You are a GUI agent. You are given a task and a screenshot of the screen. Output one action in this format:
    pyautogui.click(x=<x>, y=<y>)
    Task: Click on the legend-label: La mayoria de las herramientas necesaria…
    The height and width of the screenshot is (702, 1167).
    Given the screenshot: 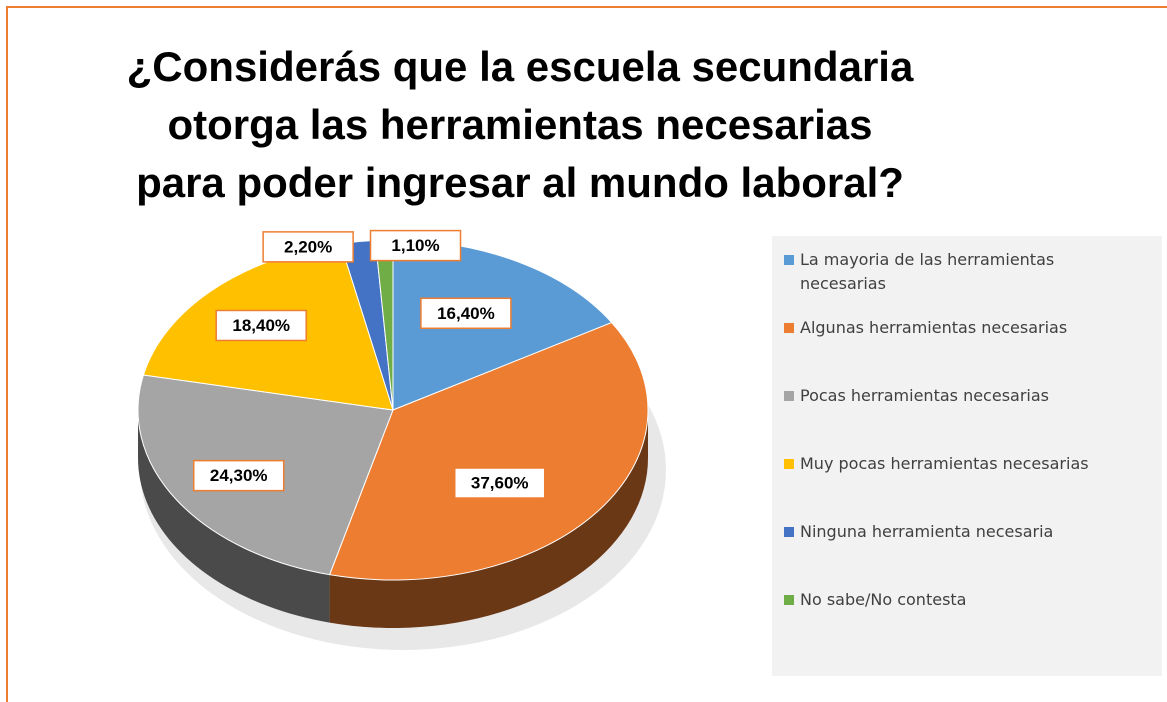 What is the action you would take?
    pyautogui.click(x=927, y=271)
    